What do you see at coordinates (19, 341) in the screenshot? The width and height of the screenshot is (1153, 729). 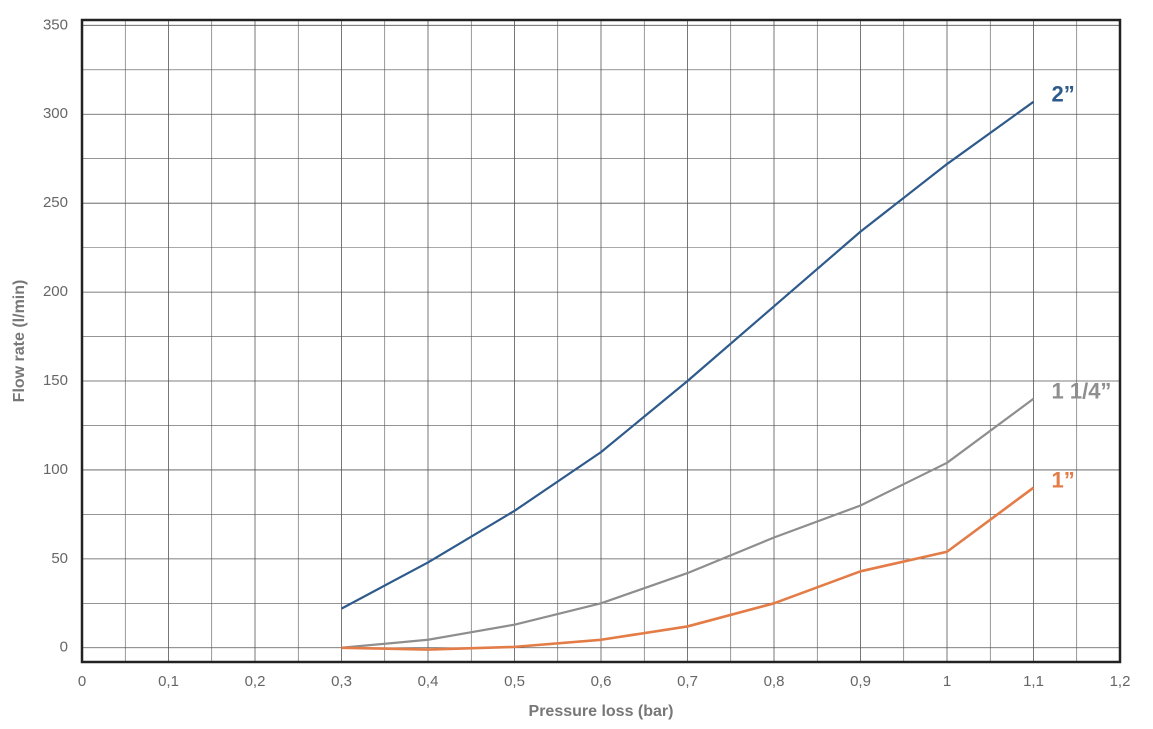 I see `y-axis-label: Flow rate (l/min)` at bounding box center [19, 341].